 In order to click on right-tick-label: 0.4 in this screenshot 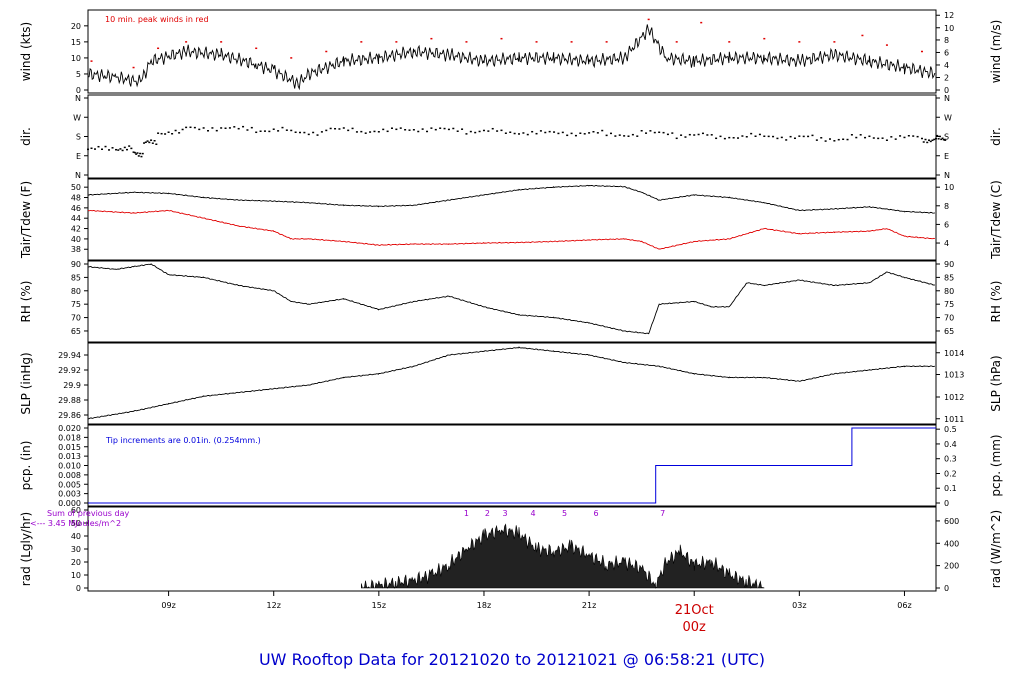, I will do `click(950, 444)`.